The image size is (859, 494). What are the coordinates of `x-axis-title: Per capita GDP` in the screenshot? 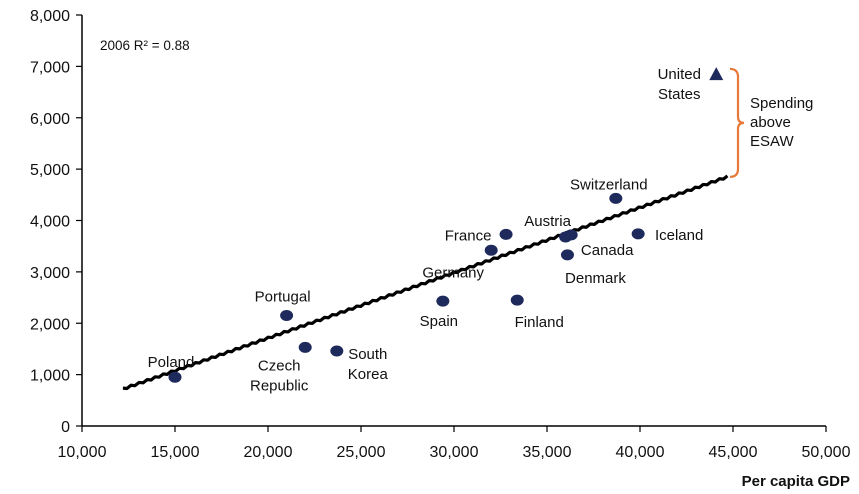 It's located at (796, 481).